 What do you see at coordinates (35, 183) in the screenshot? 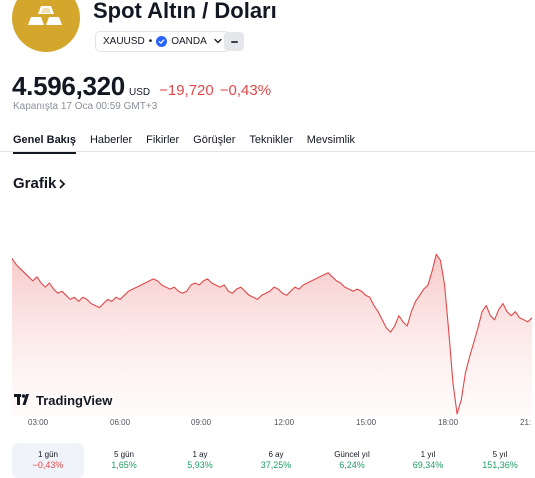
I see `chart-section-title: Grafik` at bounding box center [35, 183].